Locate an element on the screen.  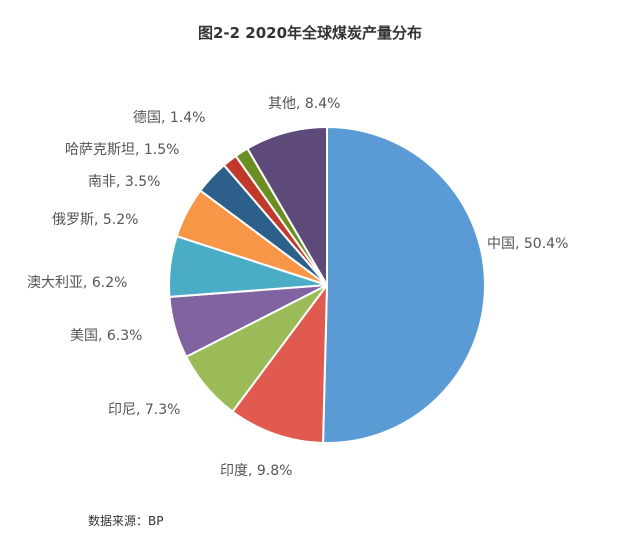
slice-label-3: 美国, 6.3% is located at coordinates (106, 336).